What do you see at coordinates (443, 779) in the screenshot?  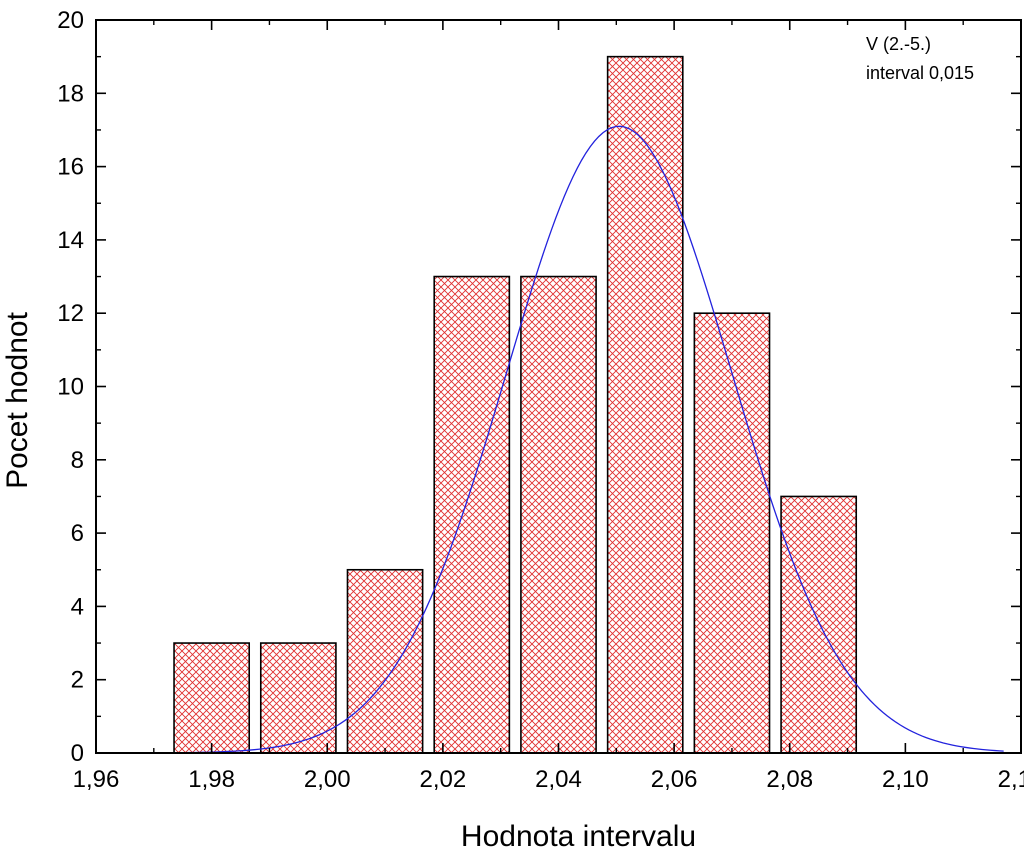 I see `x-tick-label-3: 2,02` at bounding box center [443, 779].